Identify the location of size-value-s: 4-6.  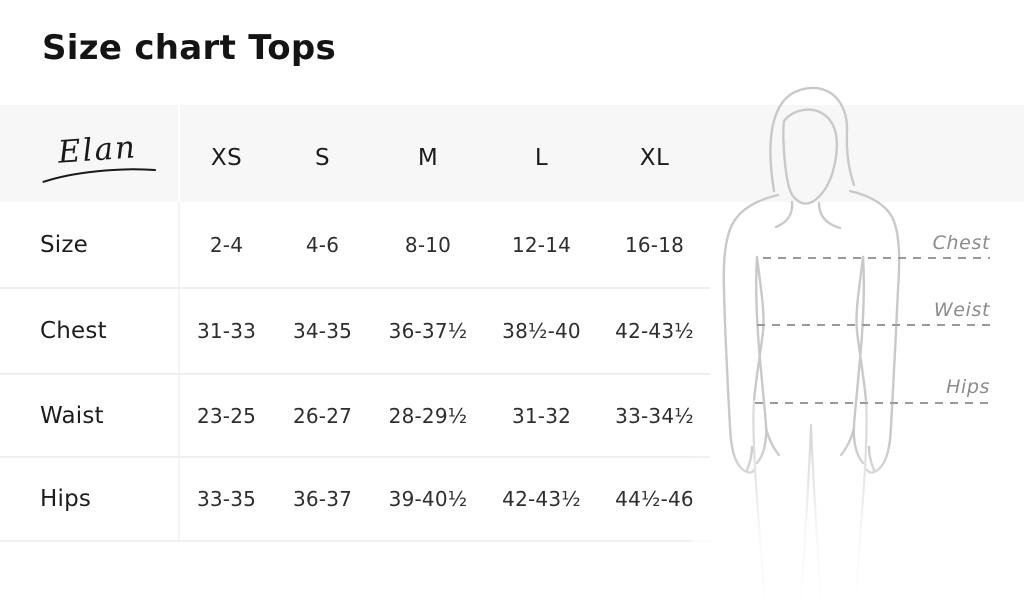
(322, 244).